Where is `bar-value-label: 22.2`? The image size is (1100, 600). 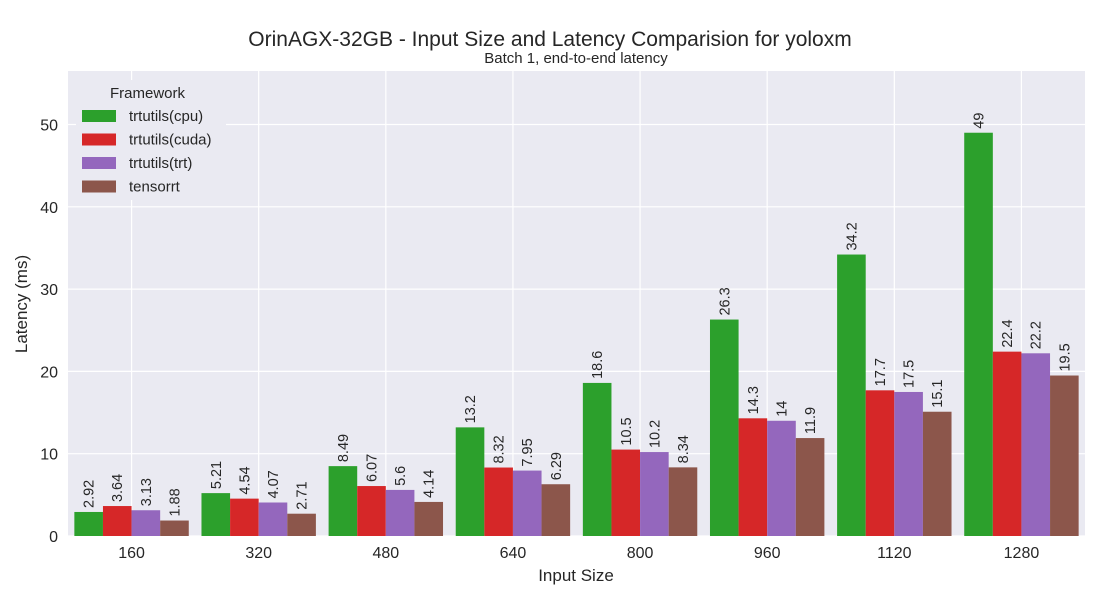 bar-value-label: 22.2 is located at coordinates (1037, 335).